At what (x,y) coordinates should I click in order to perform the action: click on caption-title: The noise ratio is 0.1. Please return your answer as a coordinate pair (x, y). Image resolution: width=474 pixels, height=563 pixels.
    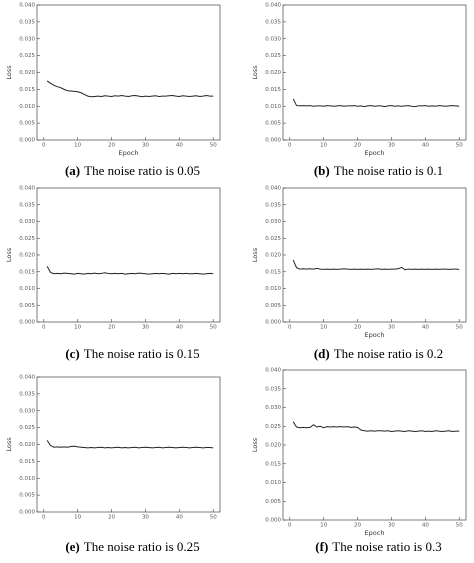
    Looking at the image, I should click on (388, 170).